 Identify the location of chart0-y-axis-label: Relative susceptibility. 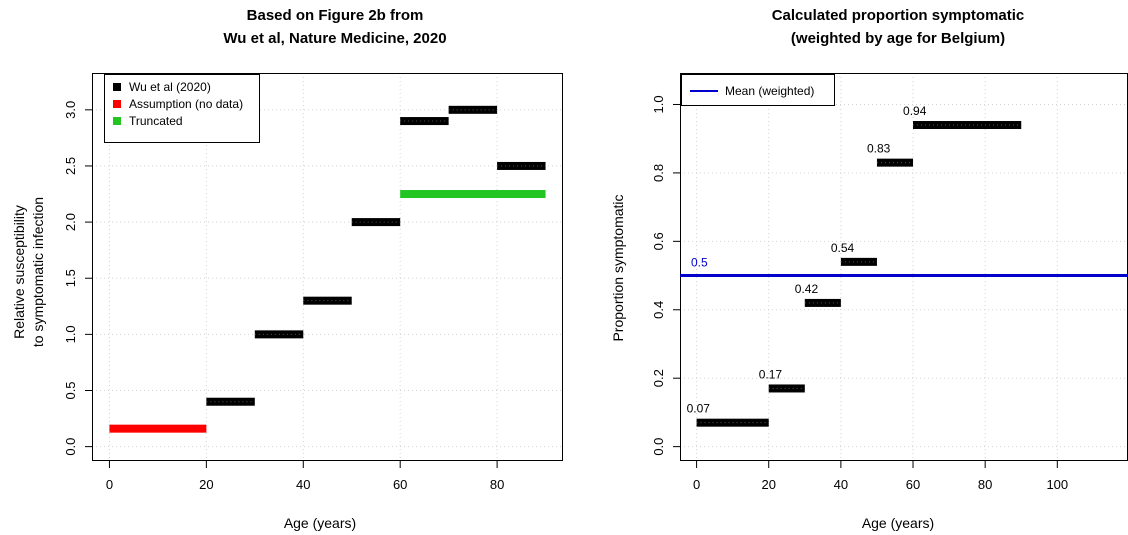
(19, 272).